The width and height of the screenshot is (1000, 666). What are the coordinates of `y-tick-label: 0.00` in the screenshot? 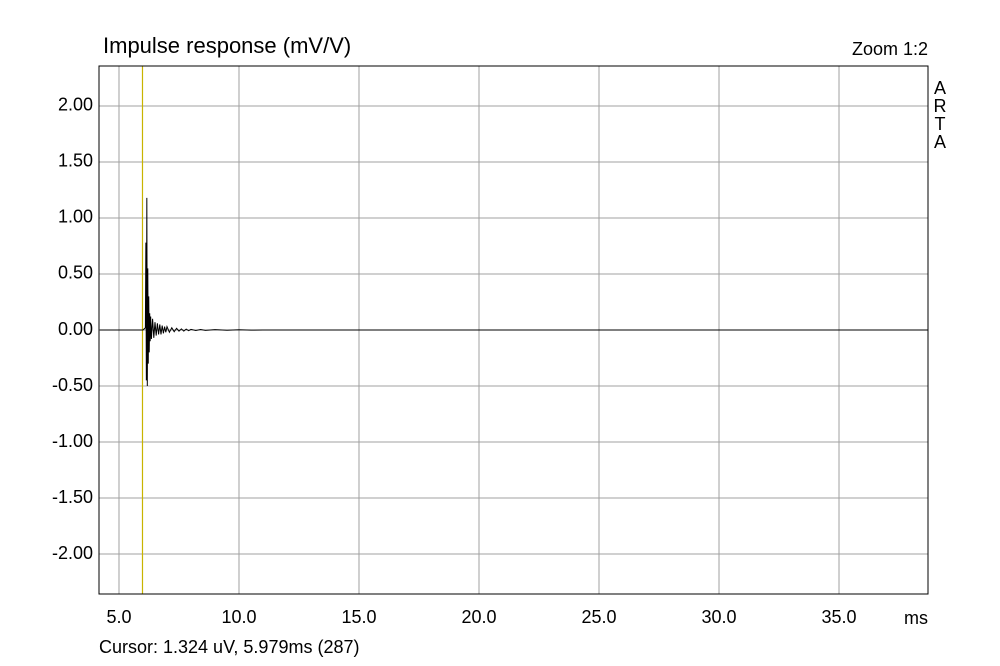 It's located at (75, 329).